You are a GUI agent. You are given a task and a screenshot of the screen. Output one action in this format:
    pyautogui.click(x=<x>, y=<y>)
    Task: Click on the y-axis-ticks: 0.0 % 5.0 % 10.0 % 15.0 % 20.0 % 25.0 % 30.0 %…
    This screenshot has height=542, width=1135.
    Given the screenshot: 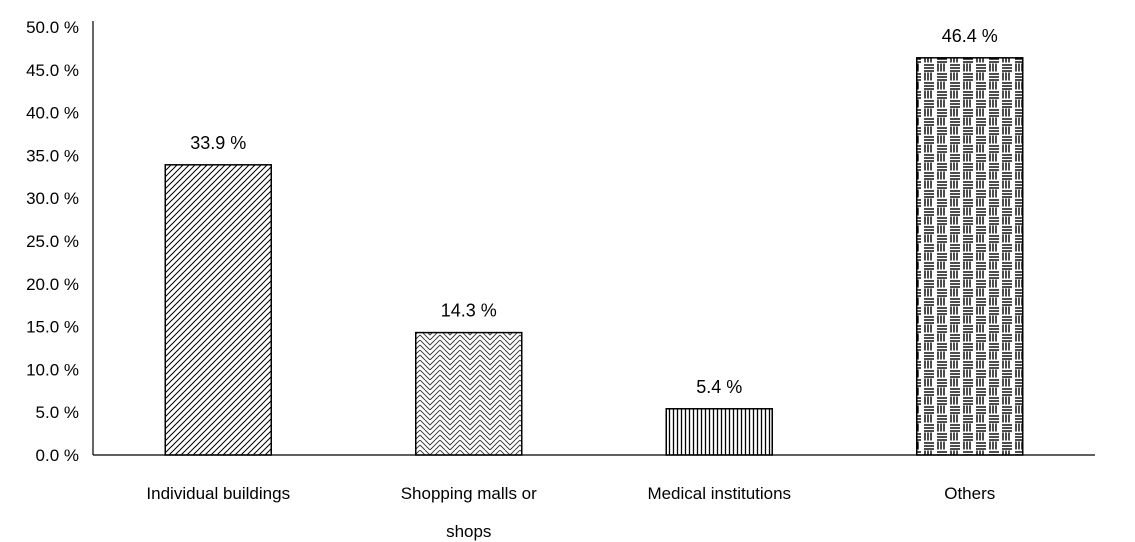 What is the action you would take?
    pyautogui.click(x=52, y=241)
    